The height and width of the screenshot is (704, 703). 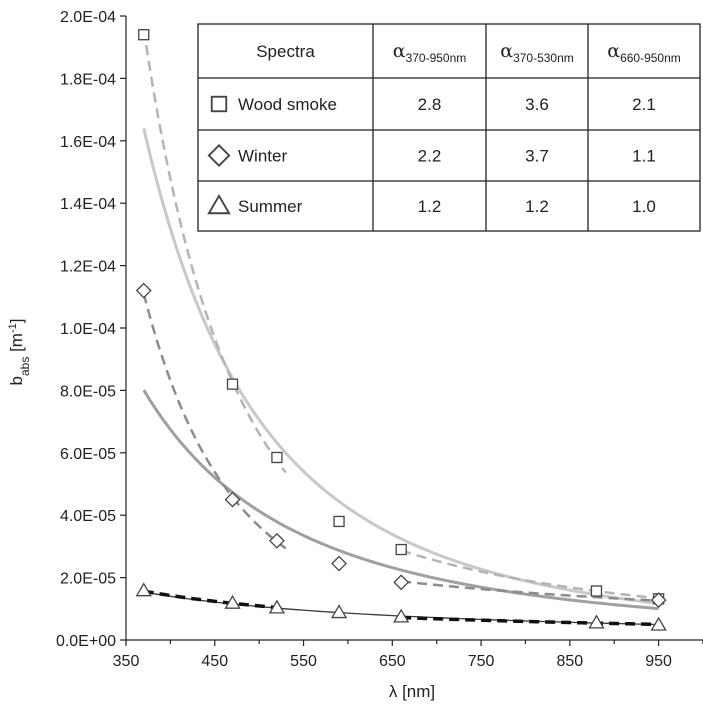 What do you see at coordinates (529, 574) in the screenshot?
I see `segment-fit-square` at bounding box center [529, 574].